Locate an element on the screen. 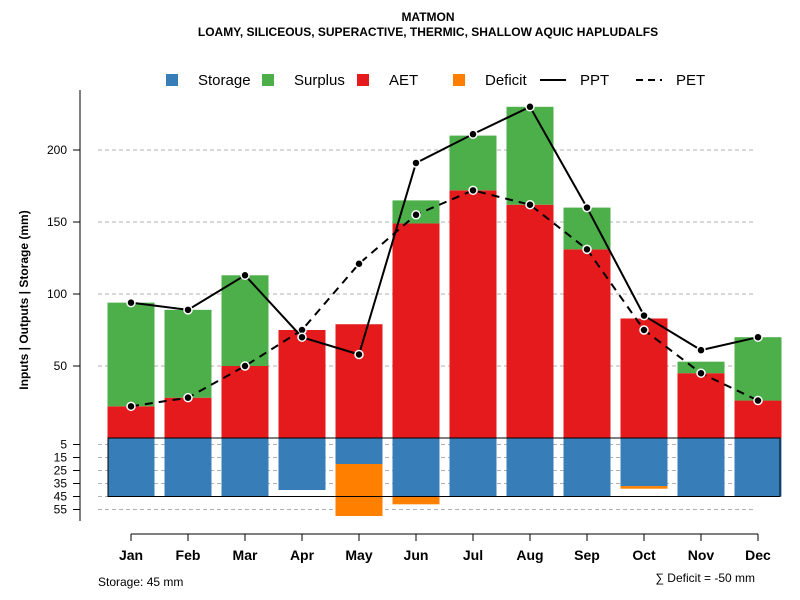 The height and width of the screenshot is (600, 800). storage-bar-Sep is located at coordinates (587, 467).